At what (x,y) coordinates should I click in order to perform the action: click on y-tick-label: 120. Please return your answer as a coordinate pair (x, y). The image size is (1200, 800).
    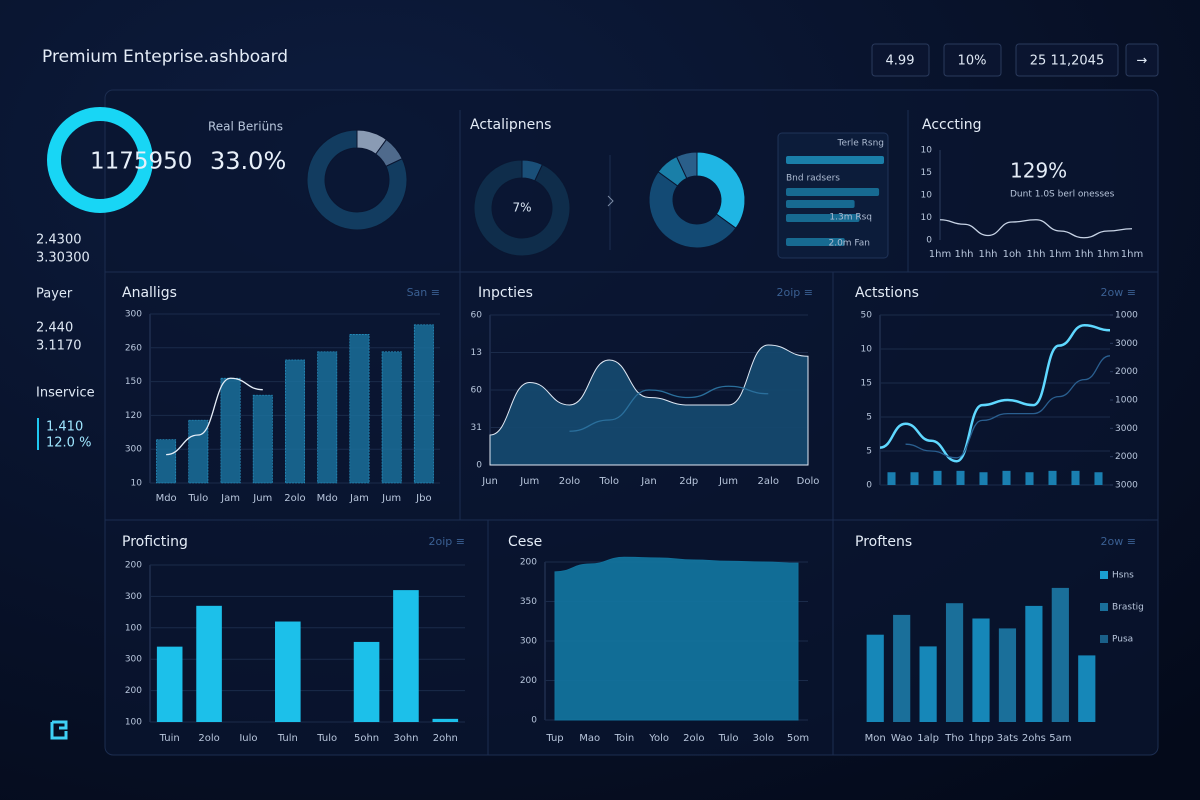
    Looking at the image, I should click on (133, 416).